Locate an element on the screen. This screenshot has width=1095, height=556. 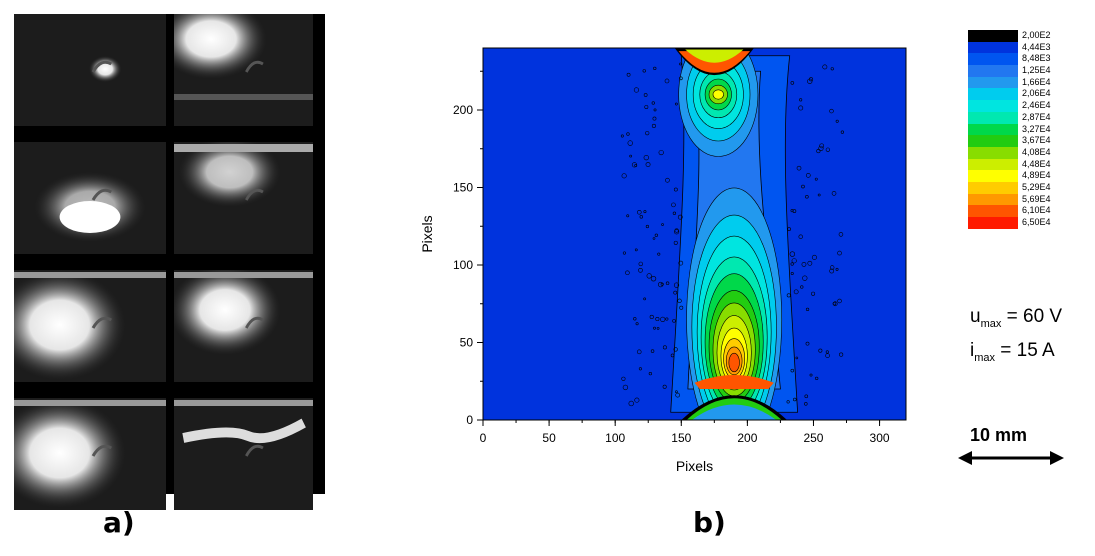
legend-entry: 2,00E2 is located at coordinates (1028, 36).